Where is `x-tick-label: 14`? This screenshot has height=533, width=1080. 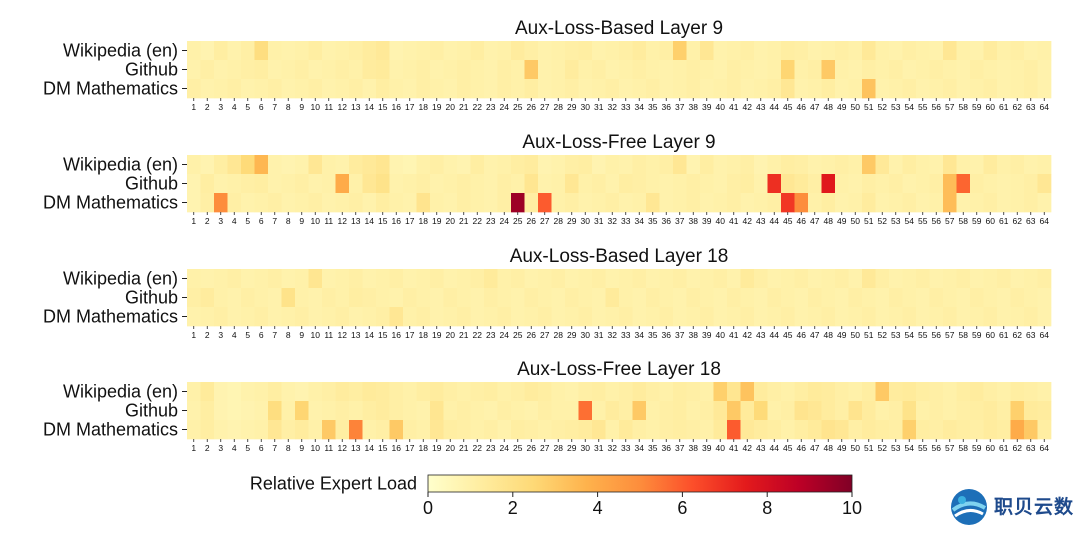 x-tick-label: 14 is located at coordinates (370, 448).